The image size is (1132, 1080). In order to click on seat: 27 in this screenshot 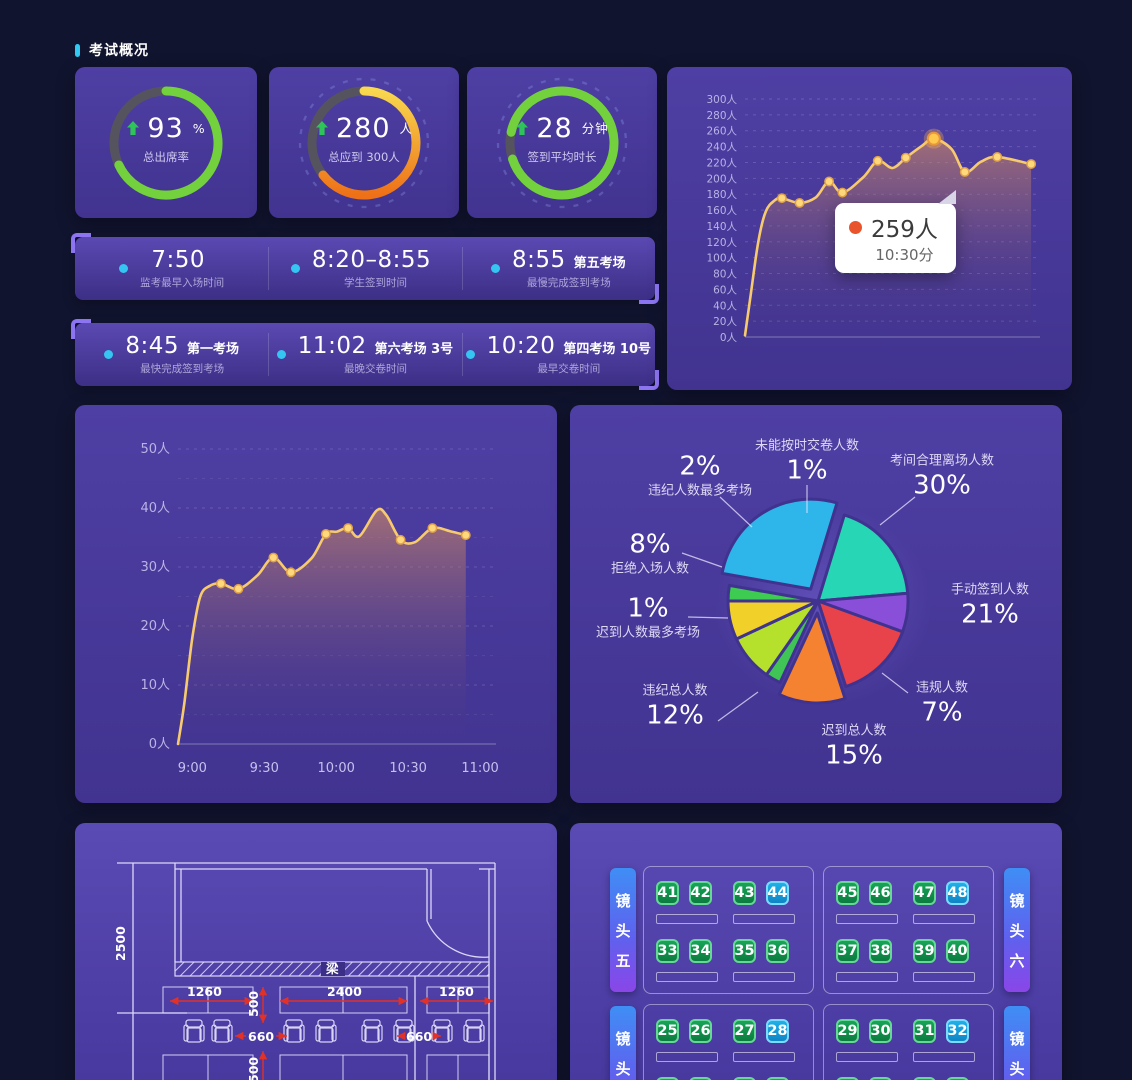, I will do `click(744, 1031)`.